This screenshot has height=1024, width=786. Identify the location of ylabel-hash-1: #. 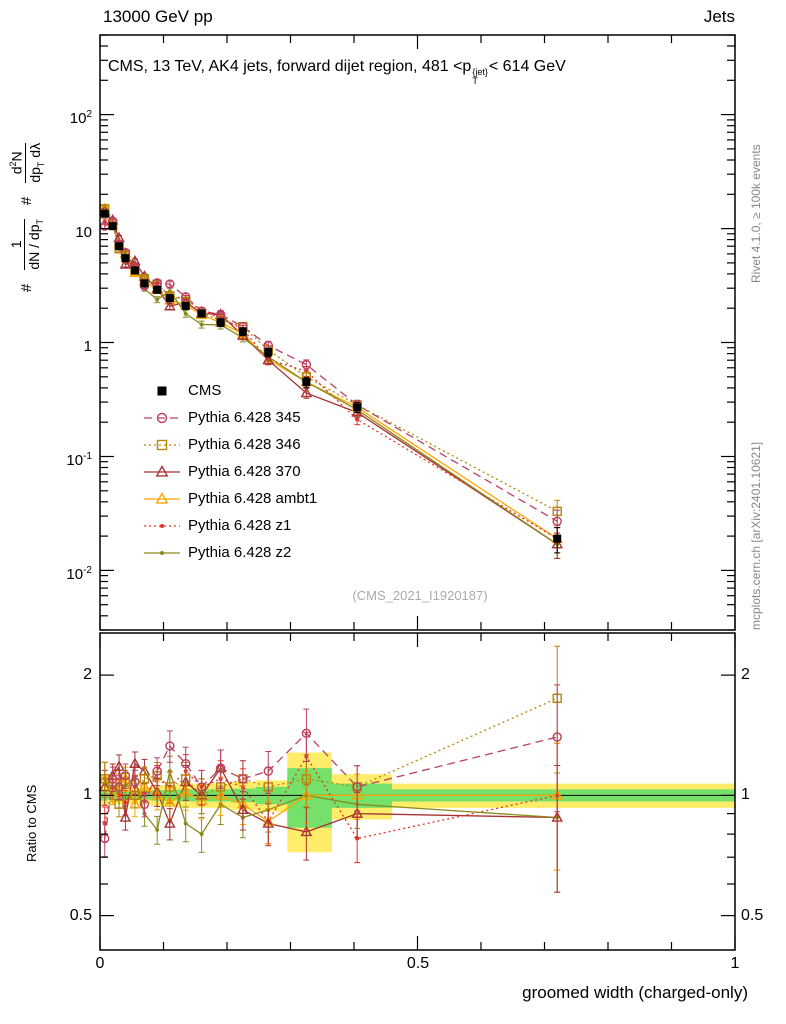
(27, 287).